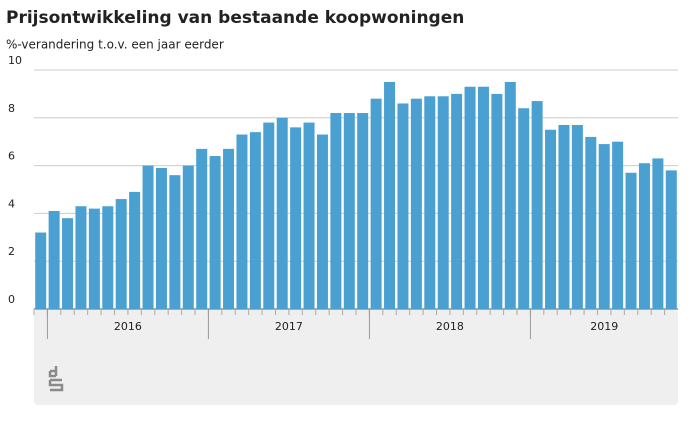 This screenshot has width=691, height=439. Describe the element at coordinates (11, 108) in the screenshot. I see `y-tick-label: 8` at that location.